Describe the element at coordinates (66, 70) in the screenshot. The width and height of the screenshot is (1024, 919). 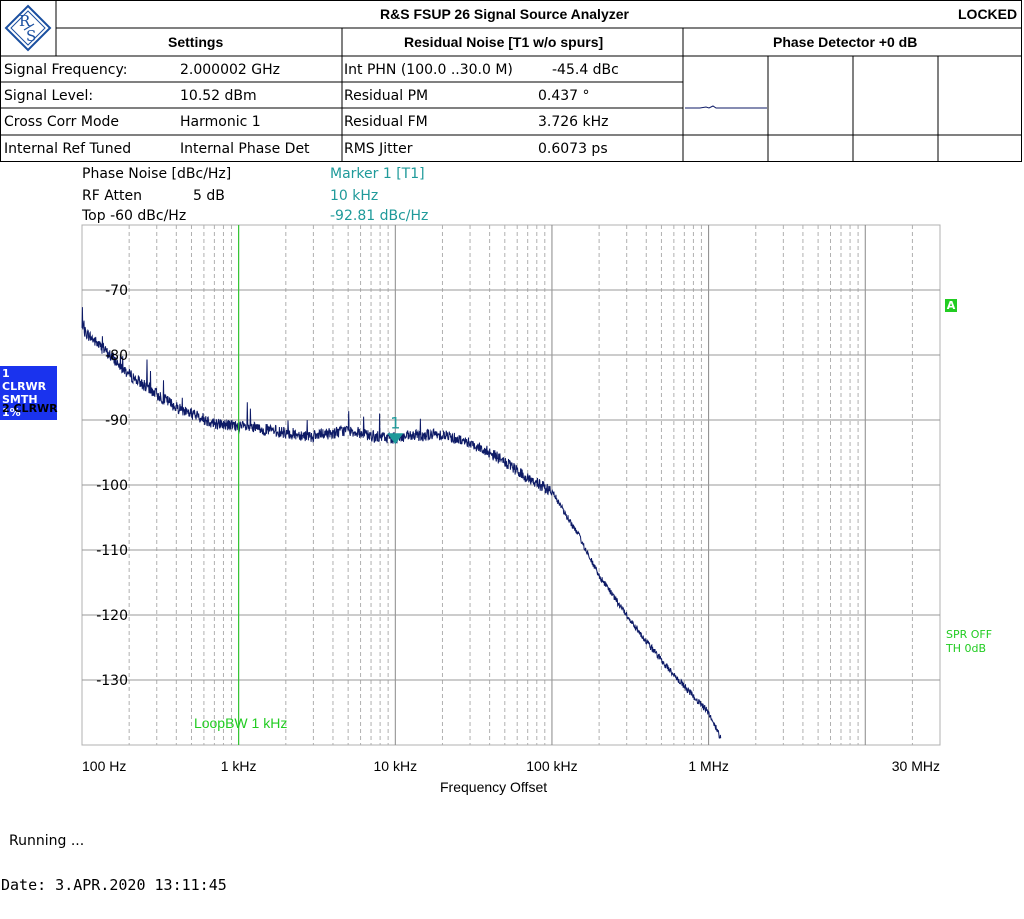
I see `settings-label-1: Signal Frequency:` at that location.